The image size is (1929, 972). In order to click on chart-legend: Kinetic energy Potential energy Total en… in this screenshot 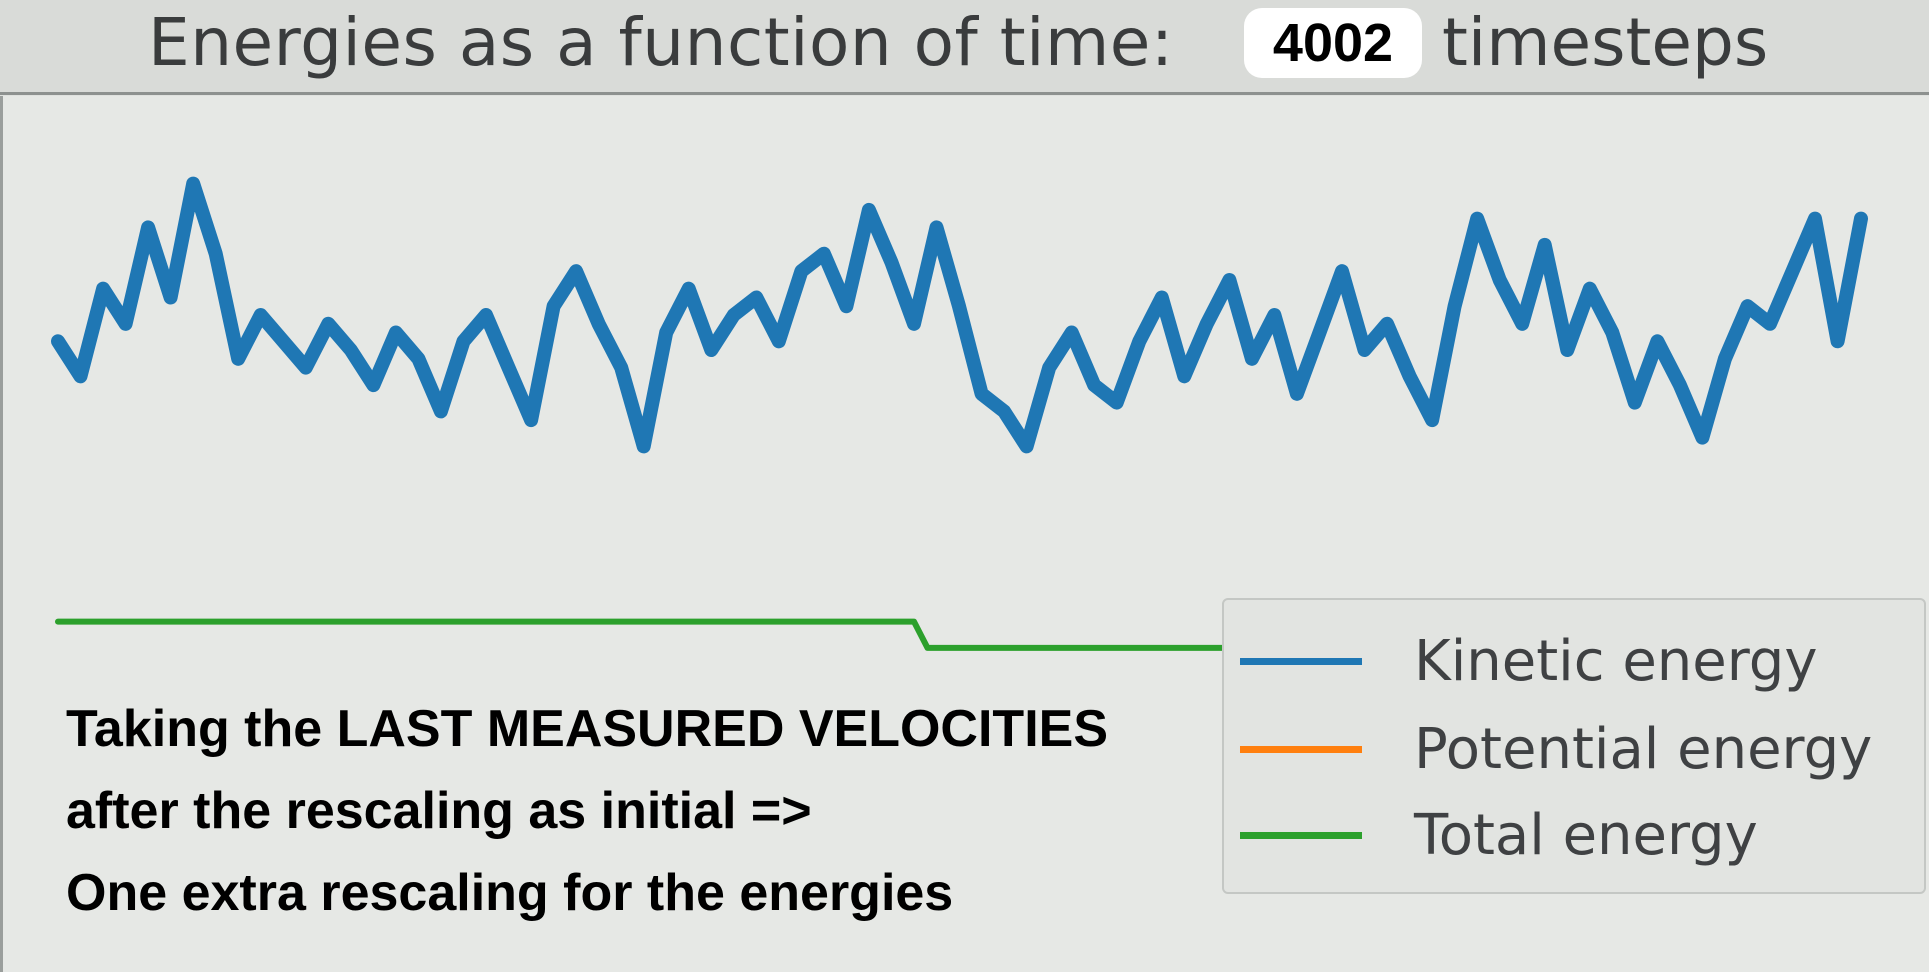, I will do `click(1574, 746)`.